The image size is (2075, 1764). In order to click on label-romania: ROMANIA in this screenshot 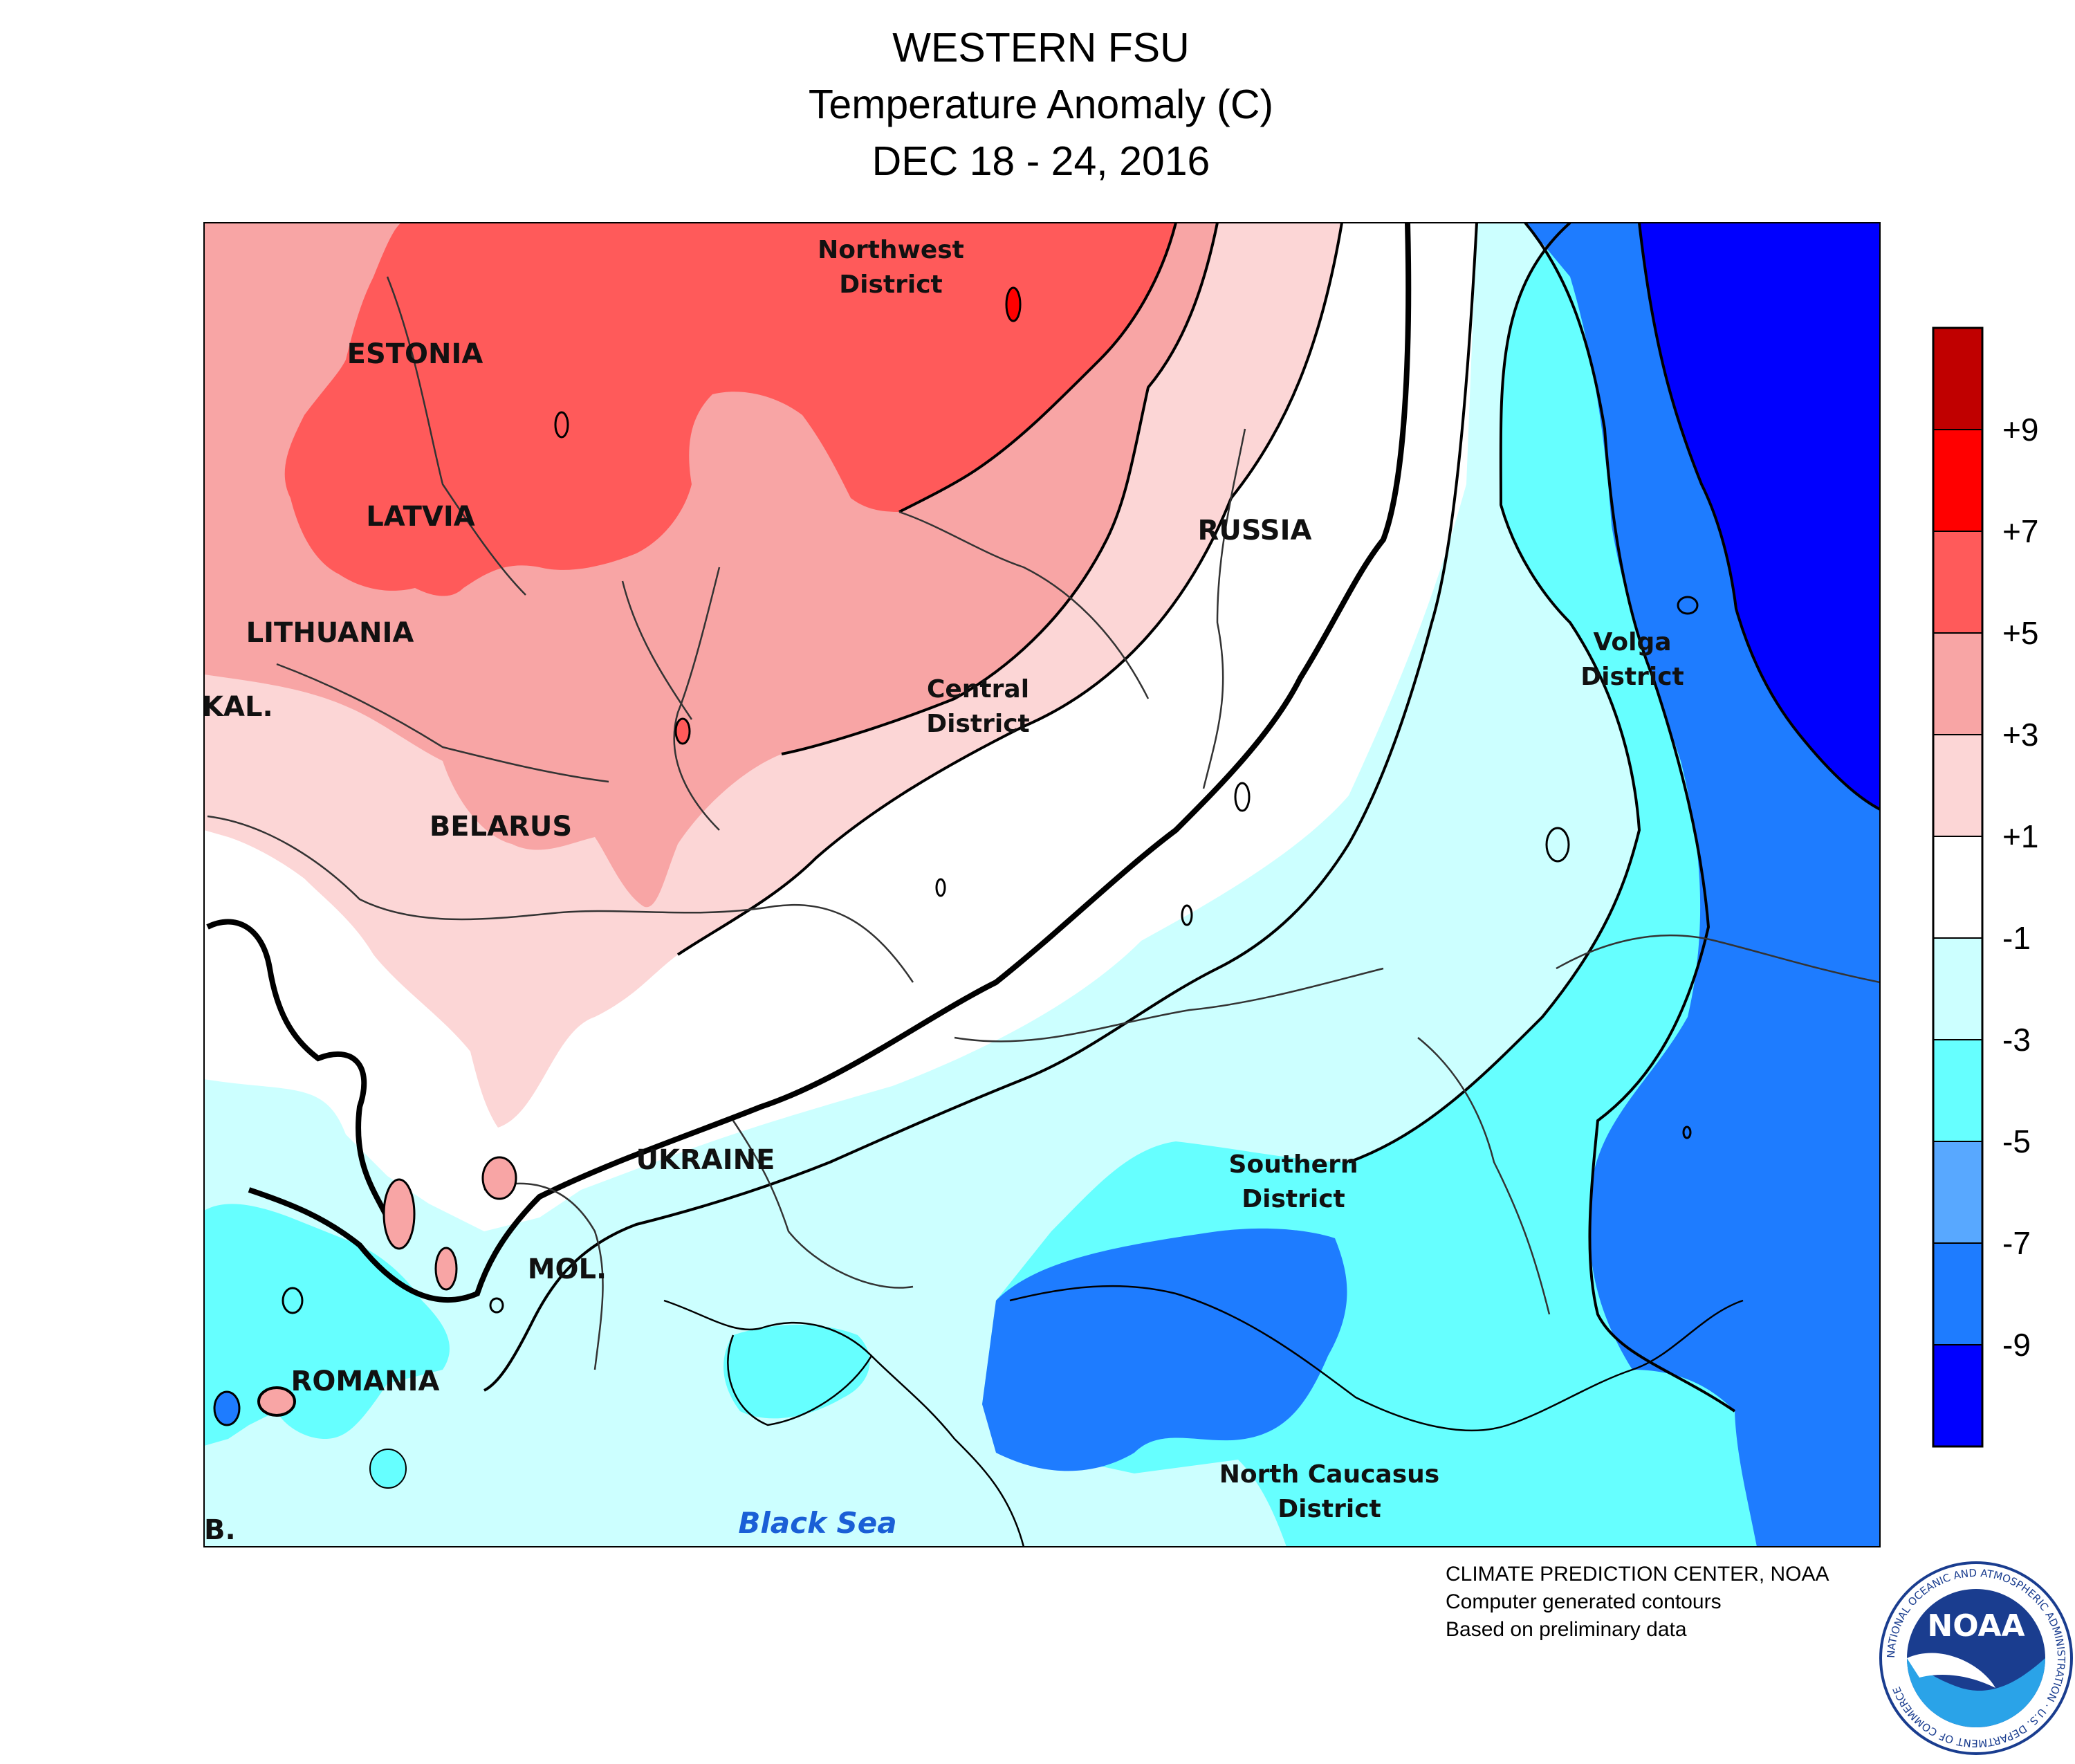, I will do `click(365, 1381)`.